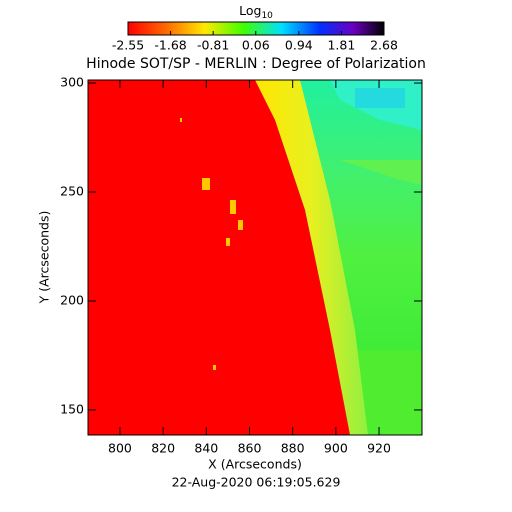  What do you see at coordinates (163, 448) in the screenshot?
I see `x-tick-label: 820` at bounding box center [163, 448].